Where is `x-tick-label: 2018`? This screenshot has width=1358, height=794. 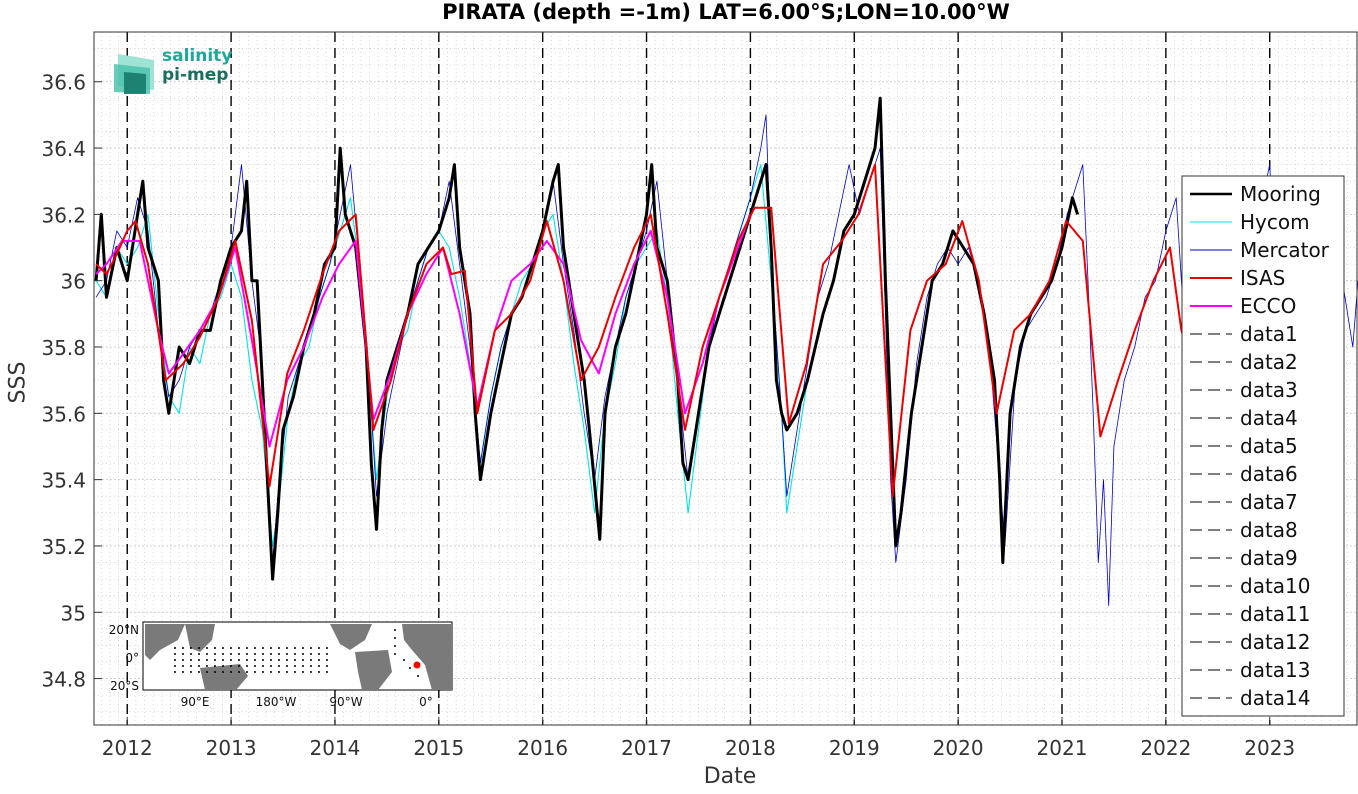
x-tick-label: 2018 is located at coordinates (750, 748).